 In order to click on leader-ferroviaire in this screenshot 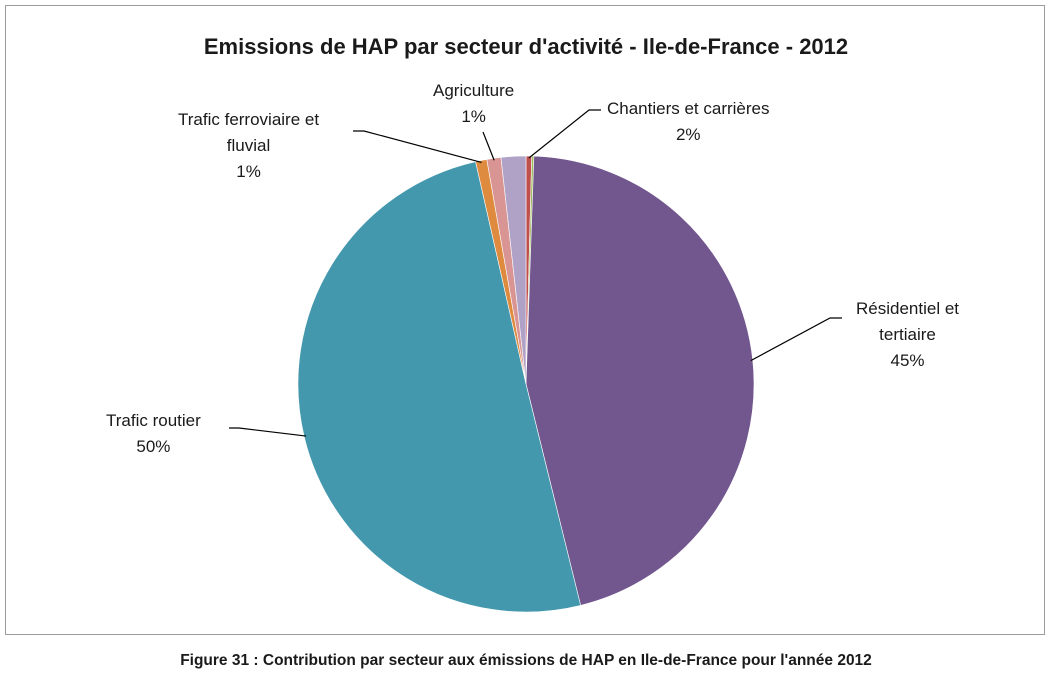, I will do `click(417, 146)`.